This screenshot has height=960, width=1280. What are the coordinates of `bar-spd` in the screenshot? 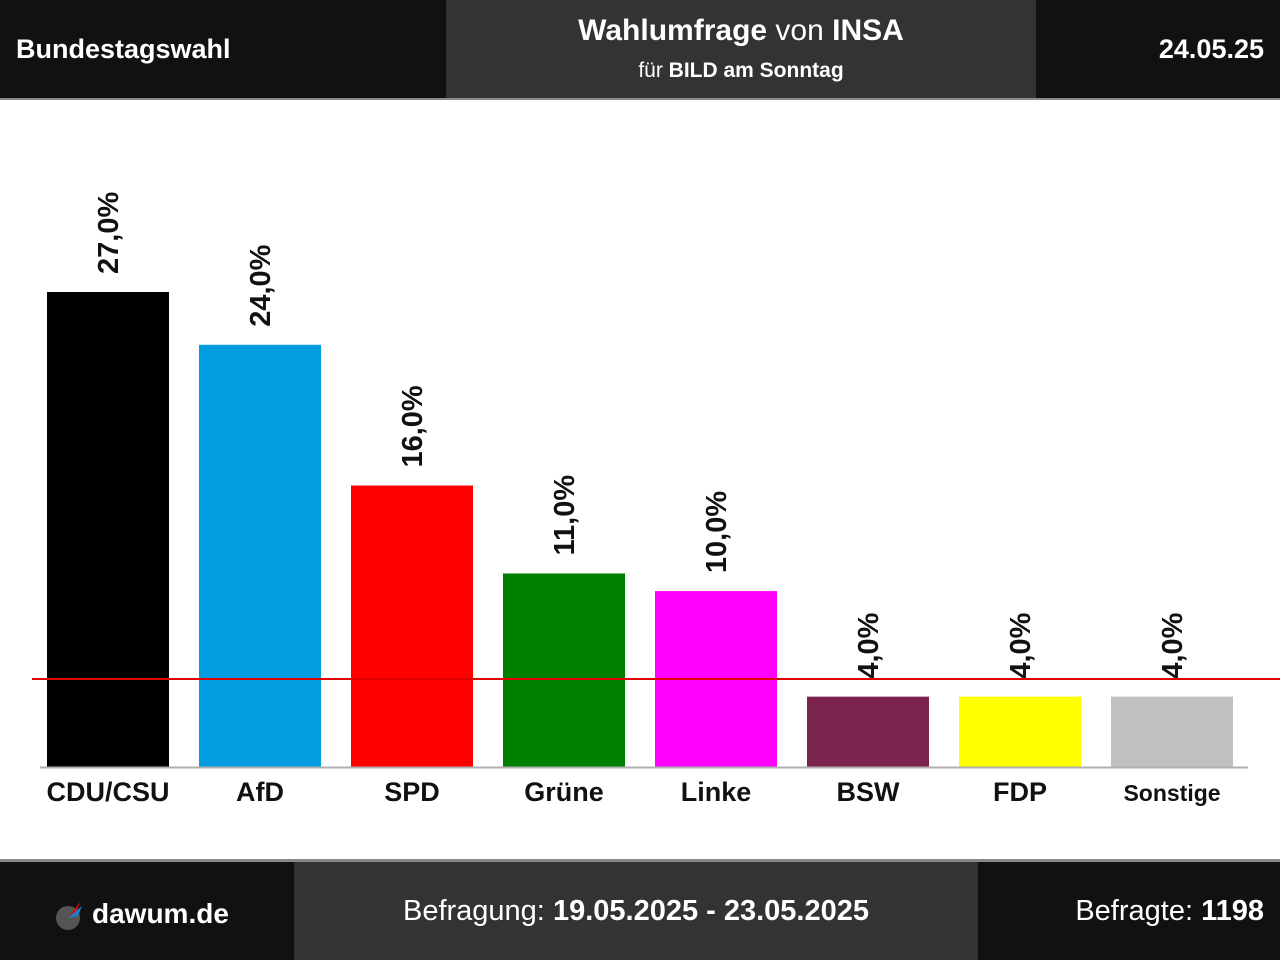 It's located at (412, 626).